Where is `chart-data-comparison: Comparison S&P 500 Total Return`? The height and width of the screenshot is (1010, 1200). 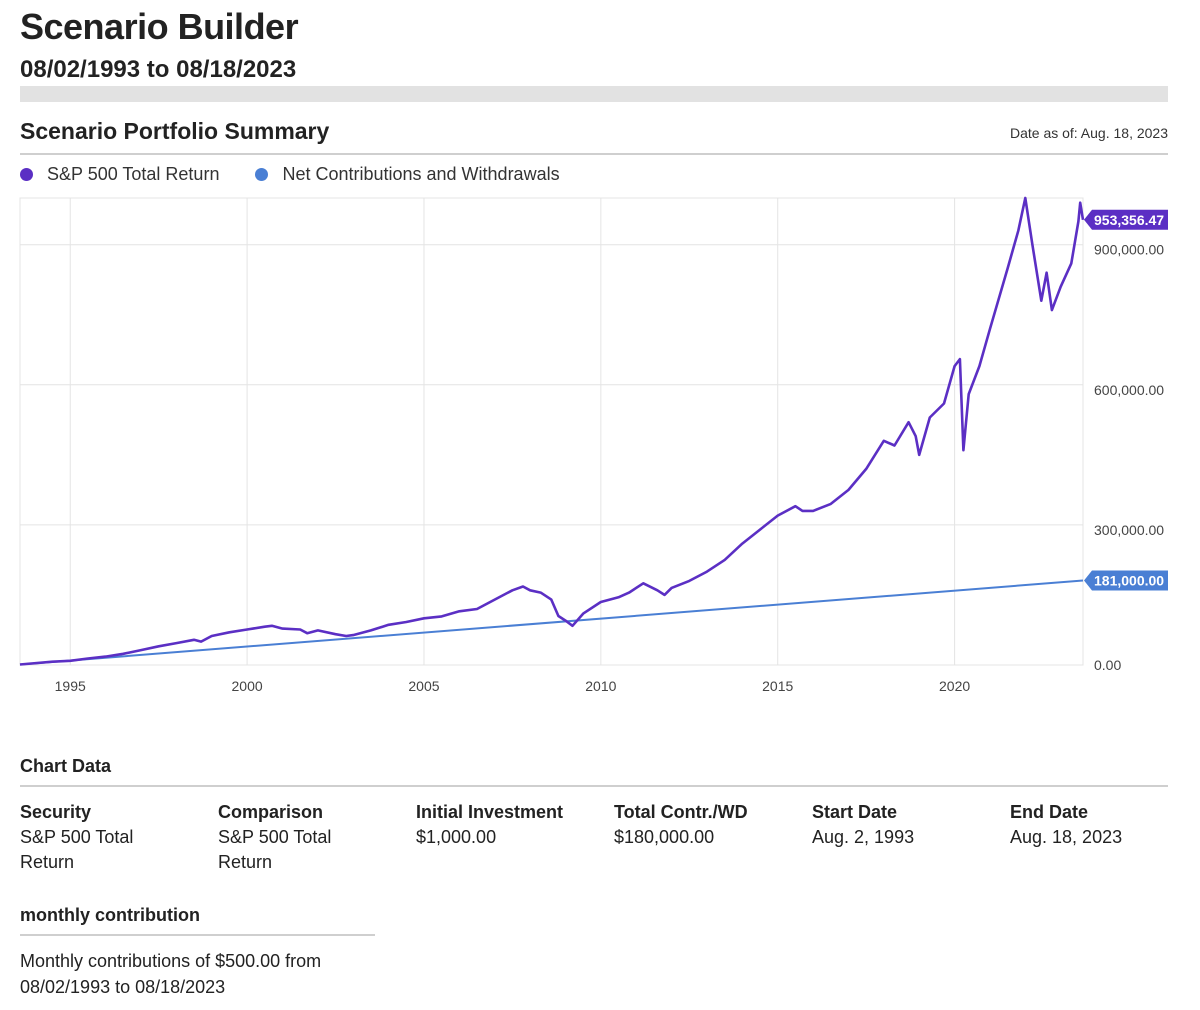 chart-data-comparison: Comparison S&P 500 Total Return is located at coordinates (308, 837).